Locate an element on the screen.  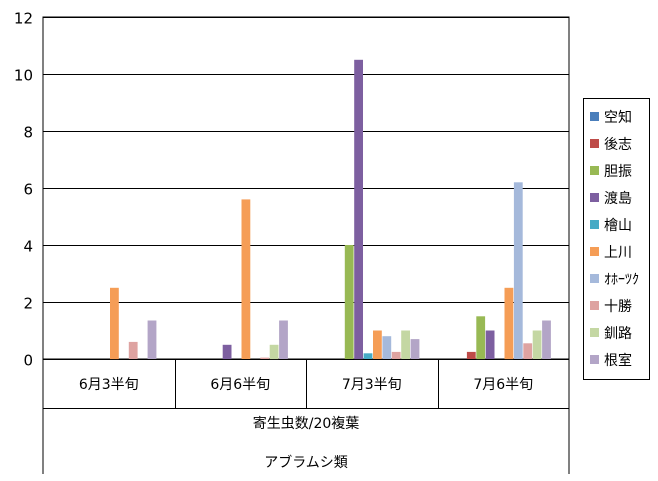
legend-label: 檜山 is located at coordinates (618, 225).